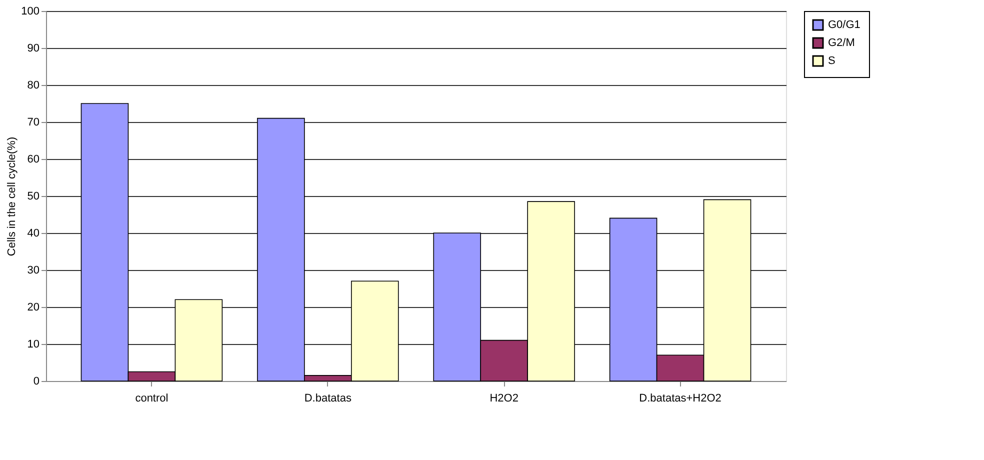  I want to click on y-tick-label: 20, so click(33, 308).